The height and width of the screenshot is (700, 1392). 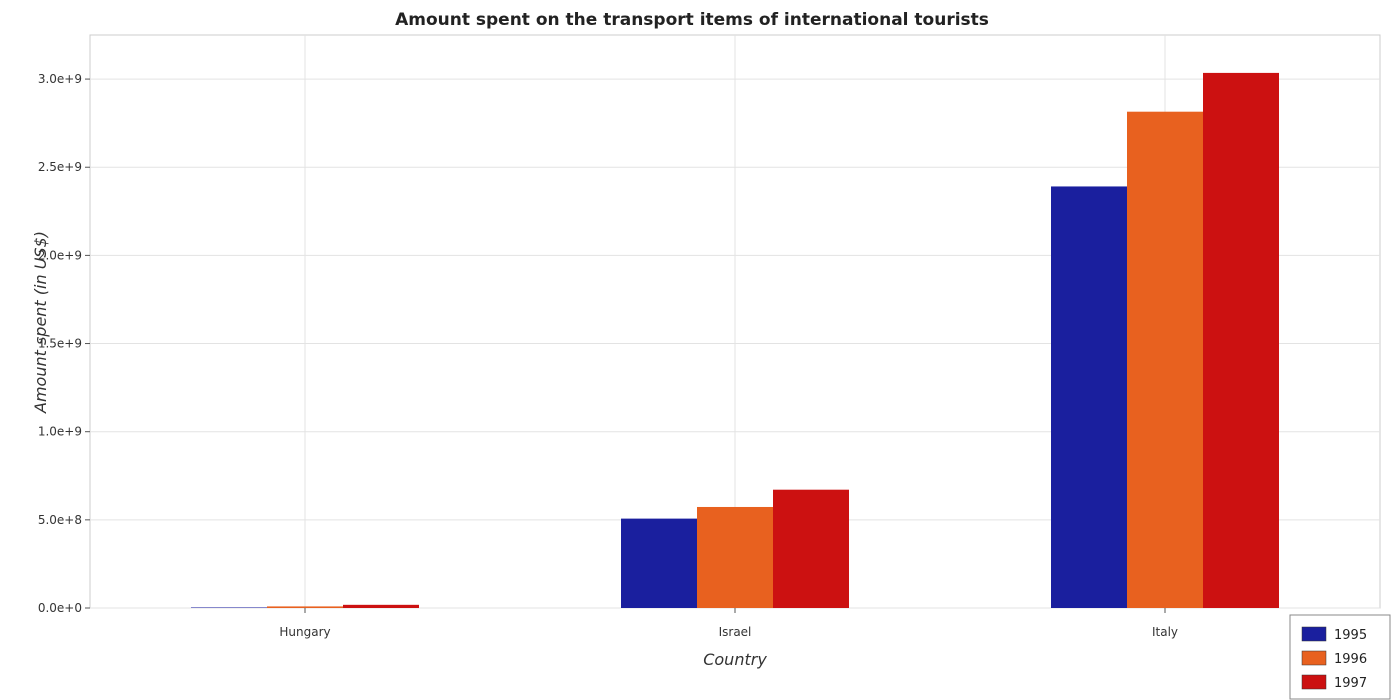 I want to click on legend-label-1995: 1995, so click(x=1350, y=635).